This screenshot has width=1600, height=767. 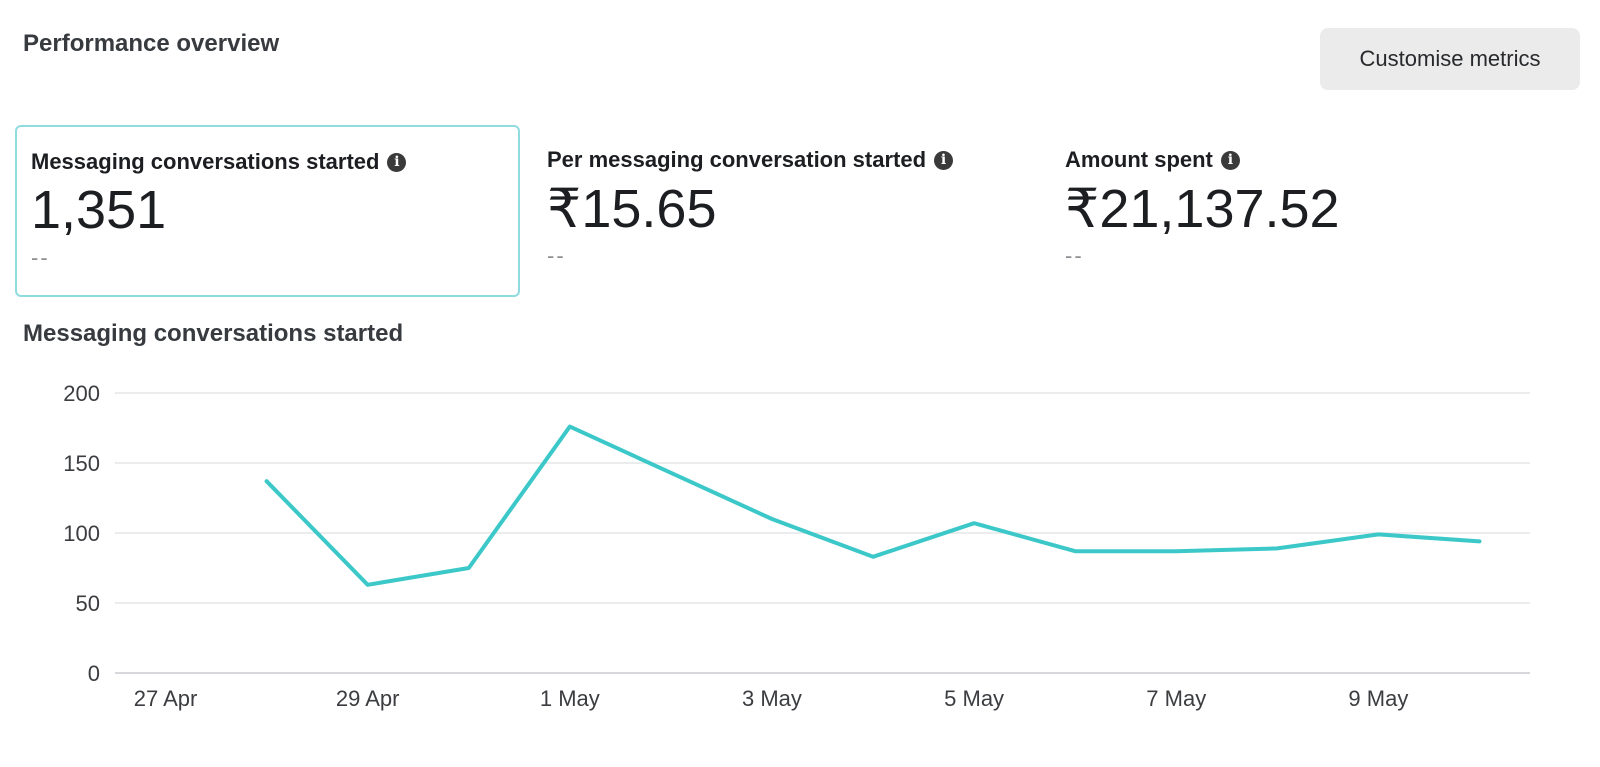 What do you see at coordinates (205, 161) in the screenshot?
I see `metric-label: Messaging conversations started` at bounding box center [205, 161].